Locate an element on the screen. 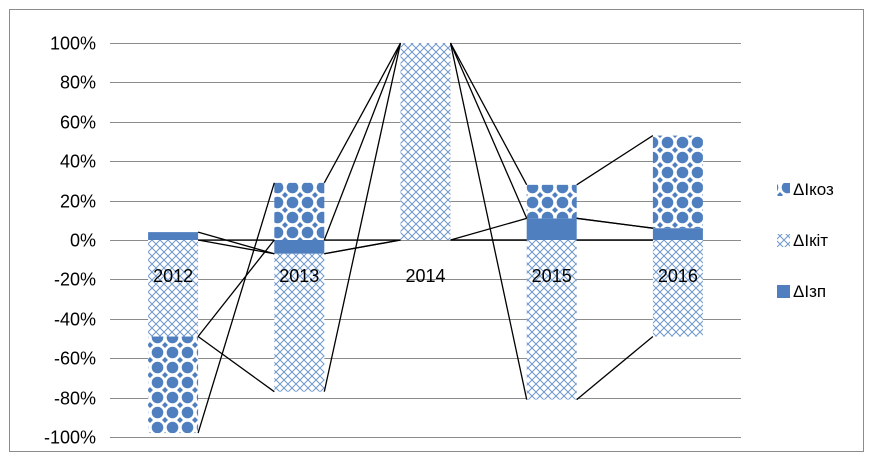  y-tick-label: -60% is located at coordinates (75, 359).